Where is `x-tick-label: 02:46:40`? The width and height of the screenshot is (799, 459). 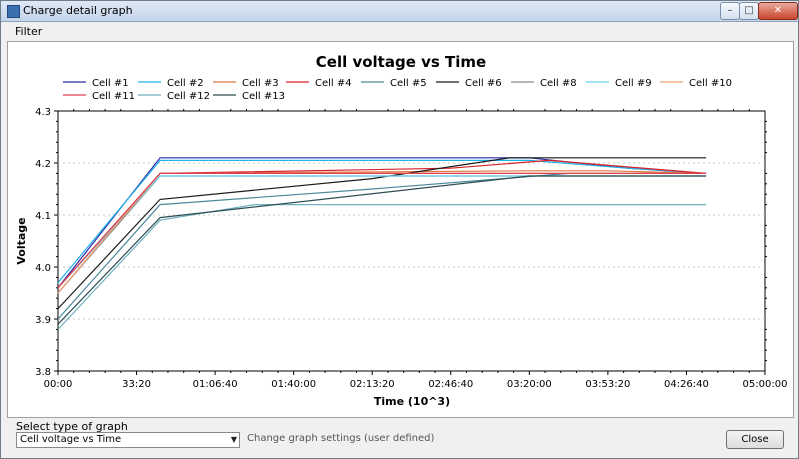
x-tick-label: 02:46:40 is located at coordinates (450, 384).